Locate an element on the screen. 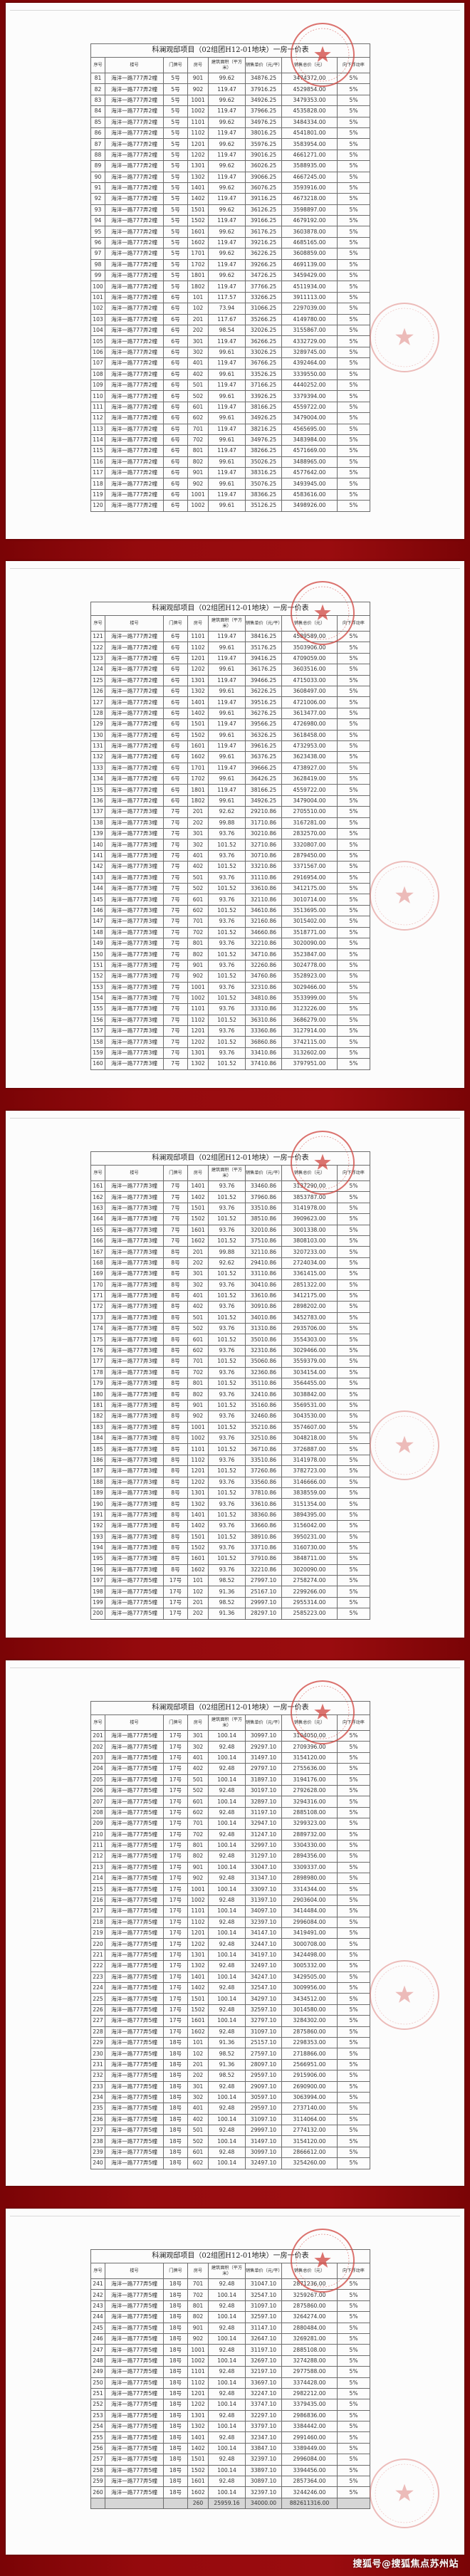 The width and height of the screenshot is (470, 2576). cell-room-no: 1702 is located at coordinates (198, 779).